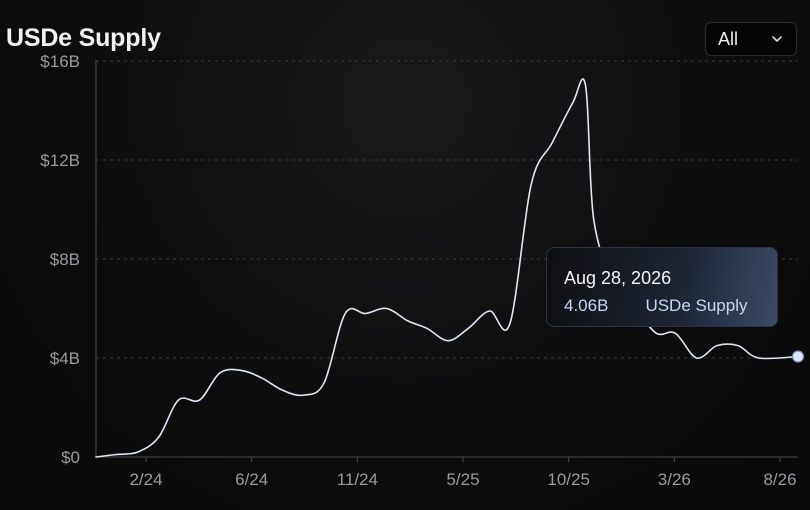 The height and width of the screenshot is (510, 810). I want to click on x-tick-label: 6/24, so click(251, 479).